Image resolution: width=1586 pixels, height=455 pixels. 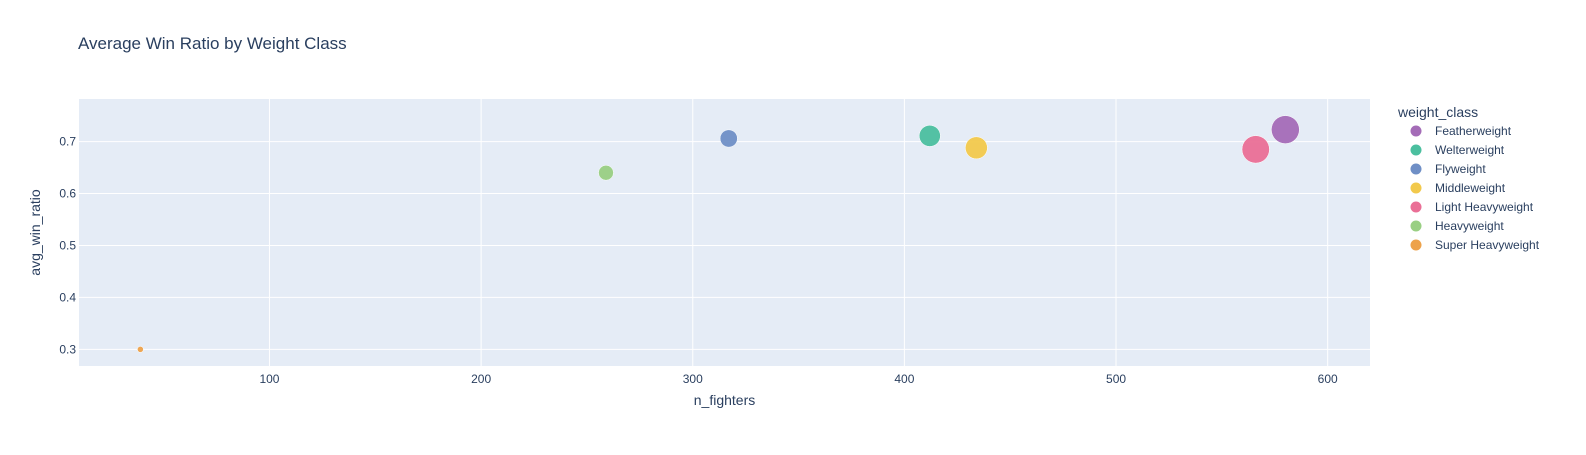 I want to click on legend-label: Featherweight, so click(x=1473, y=131).